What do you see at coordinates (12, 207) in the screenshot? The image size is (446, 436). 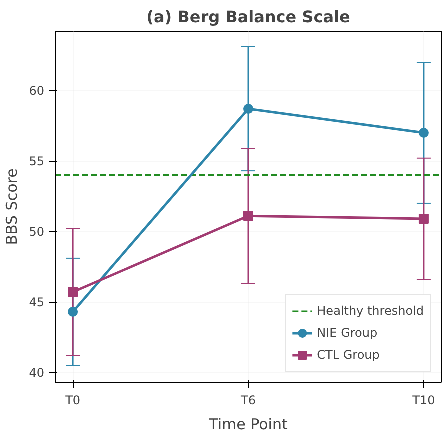 I see `y-axis-title: BBS Score` at bounding box center [12, 207].